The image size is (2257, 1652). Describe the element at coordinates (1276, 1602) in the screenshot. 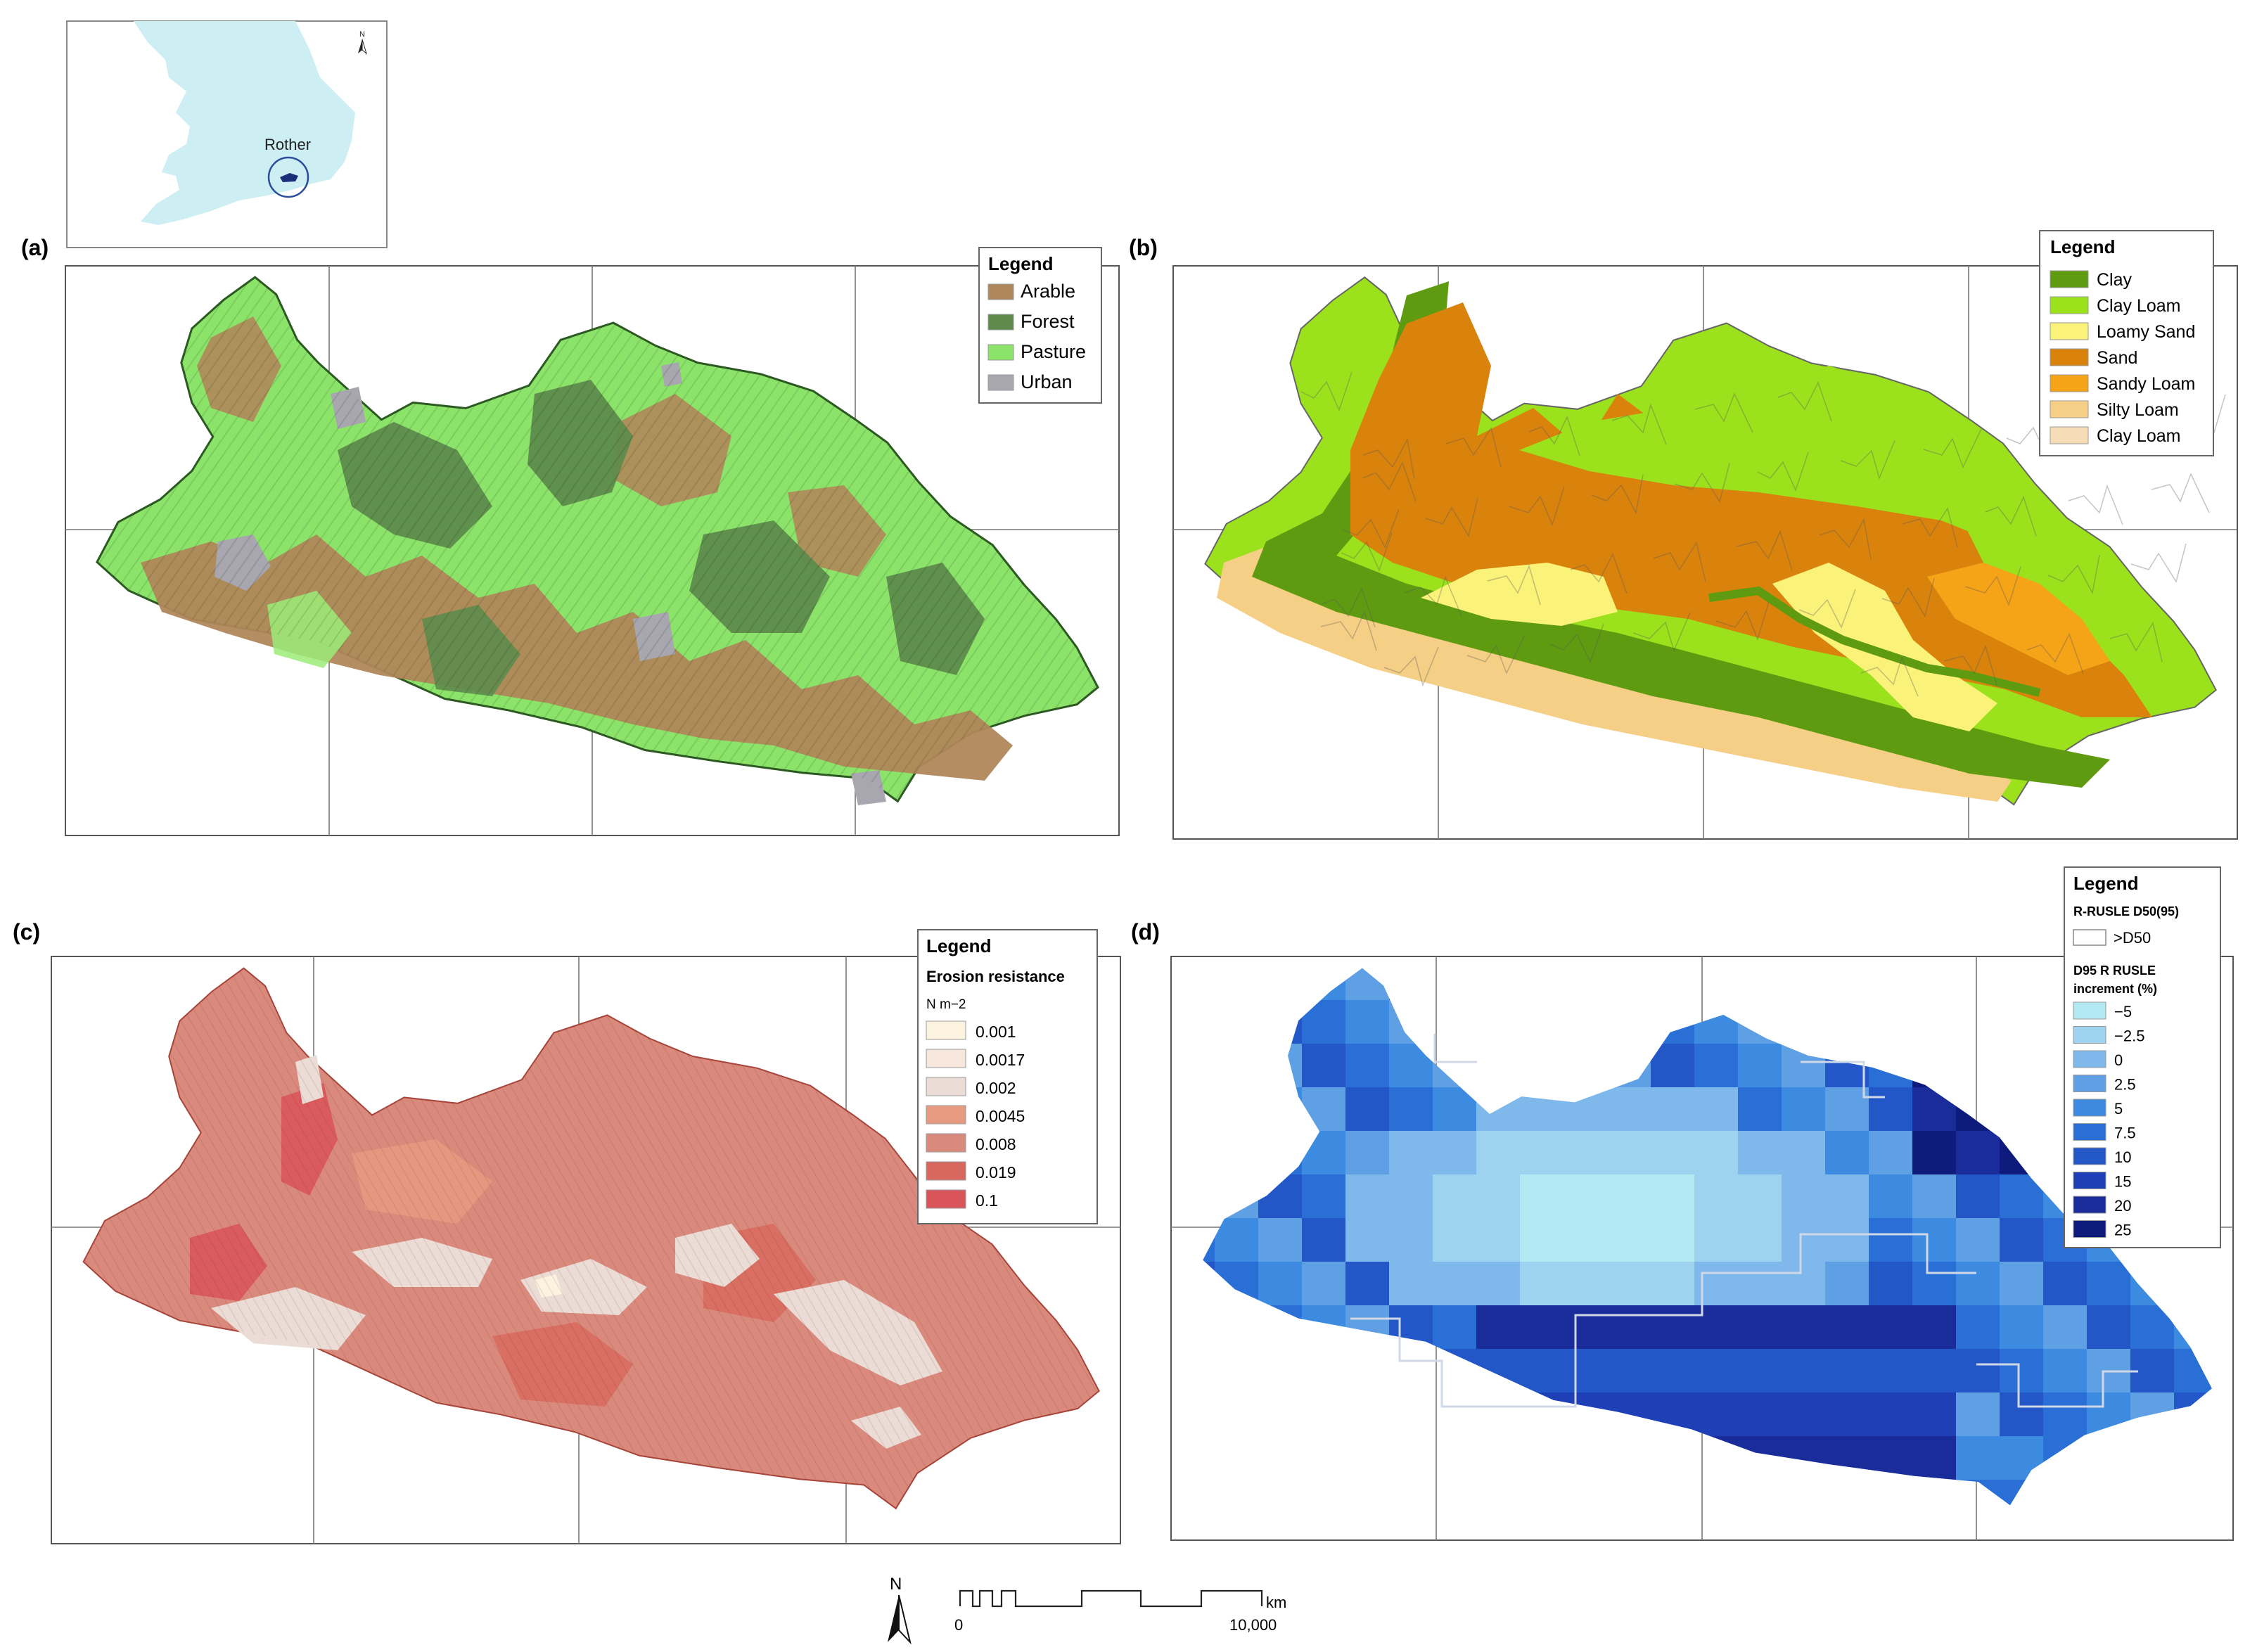

I see `scale-unit-label: km` at that location.